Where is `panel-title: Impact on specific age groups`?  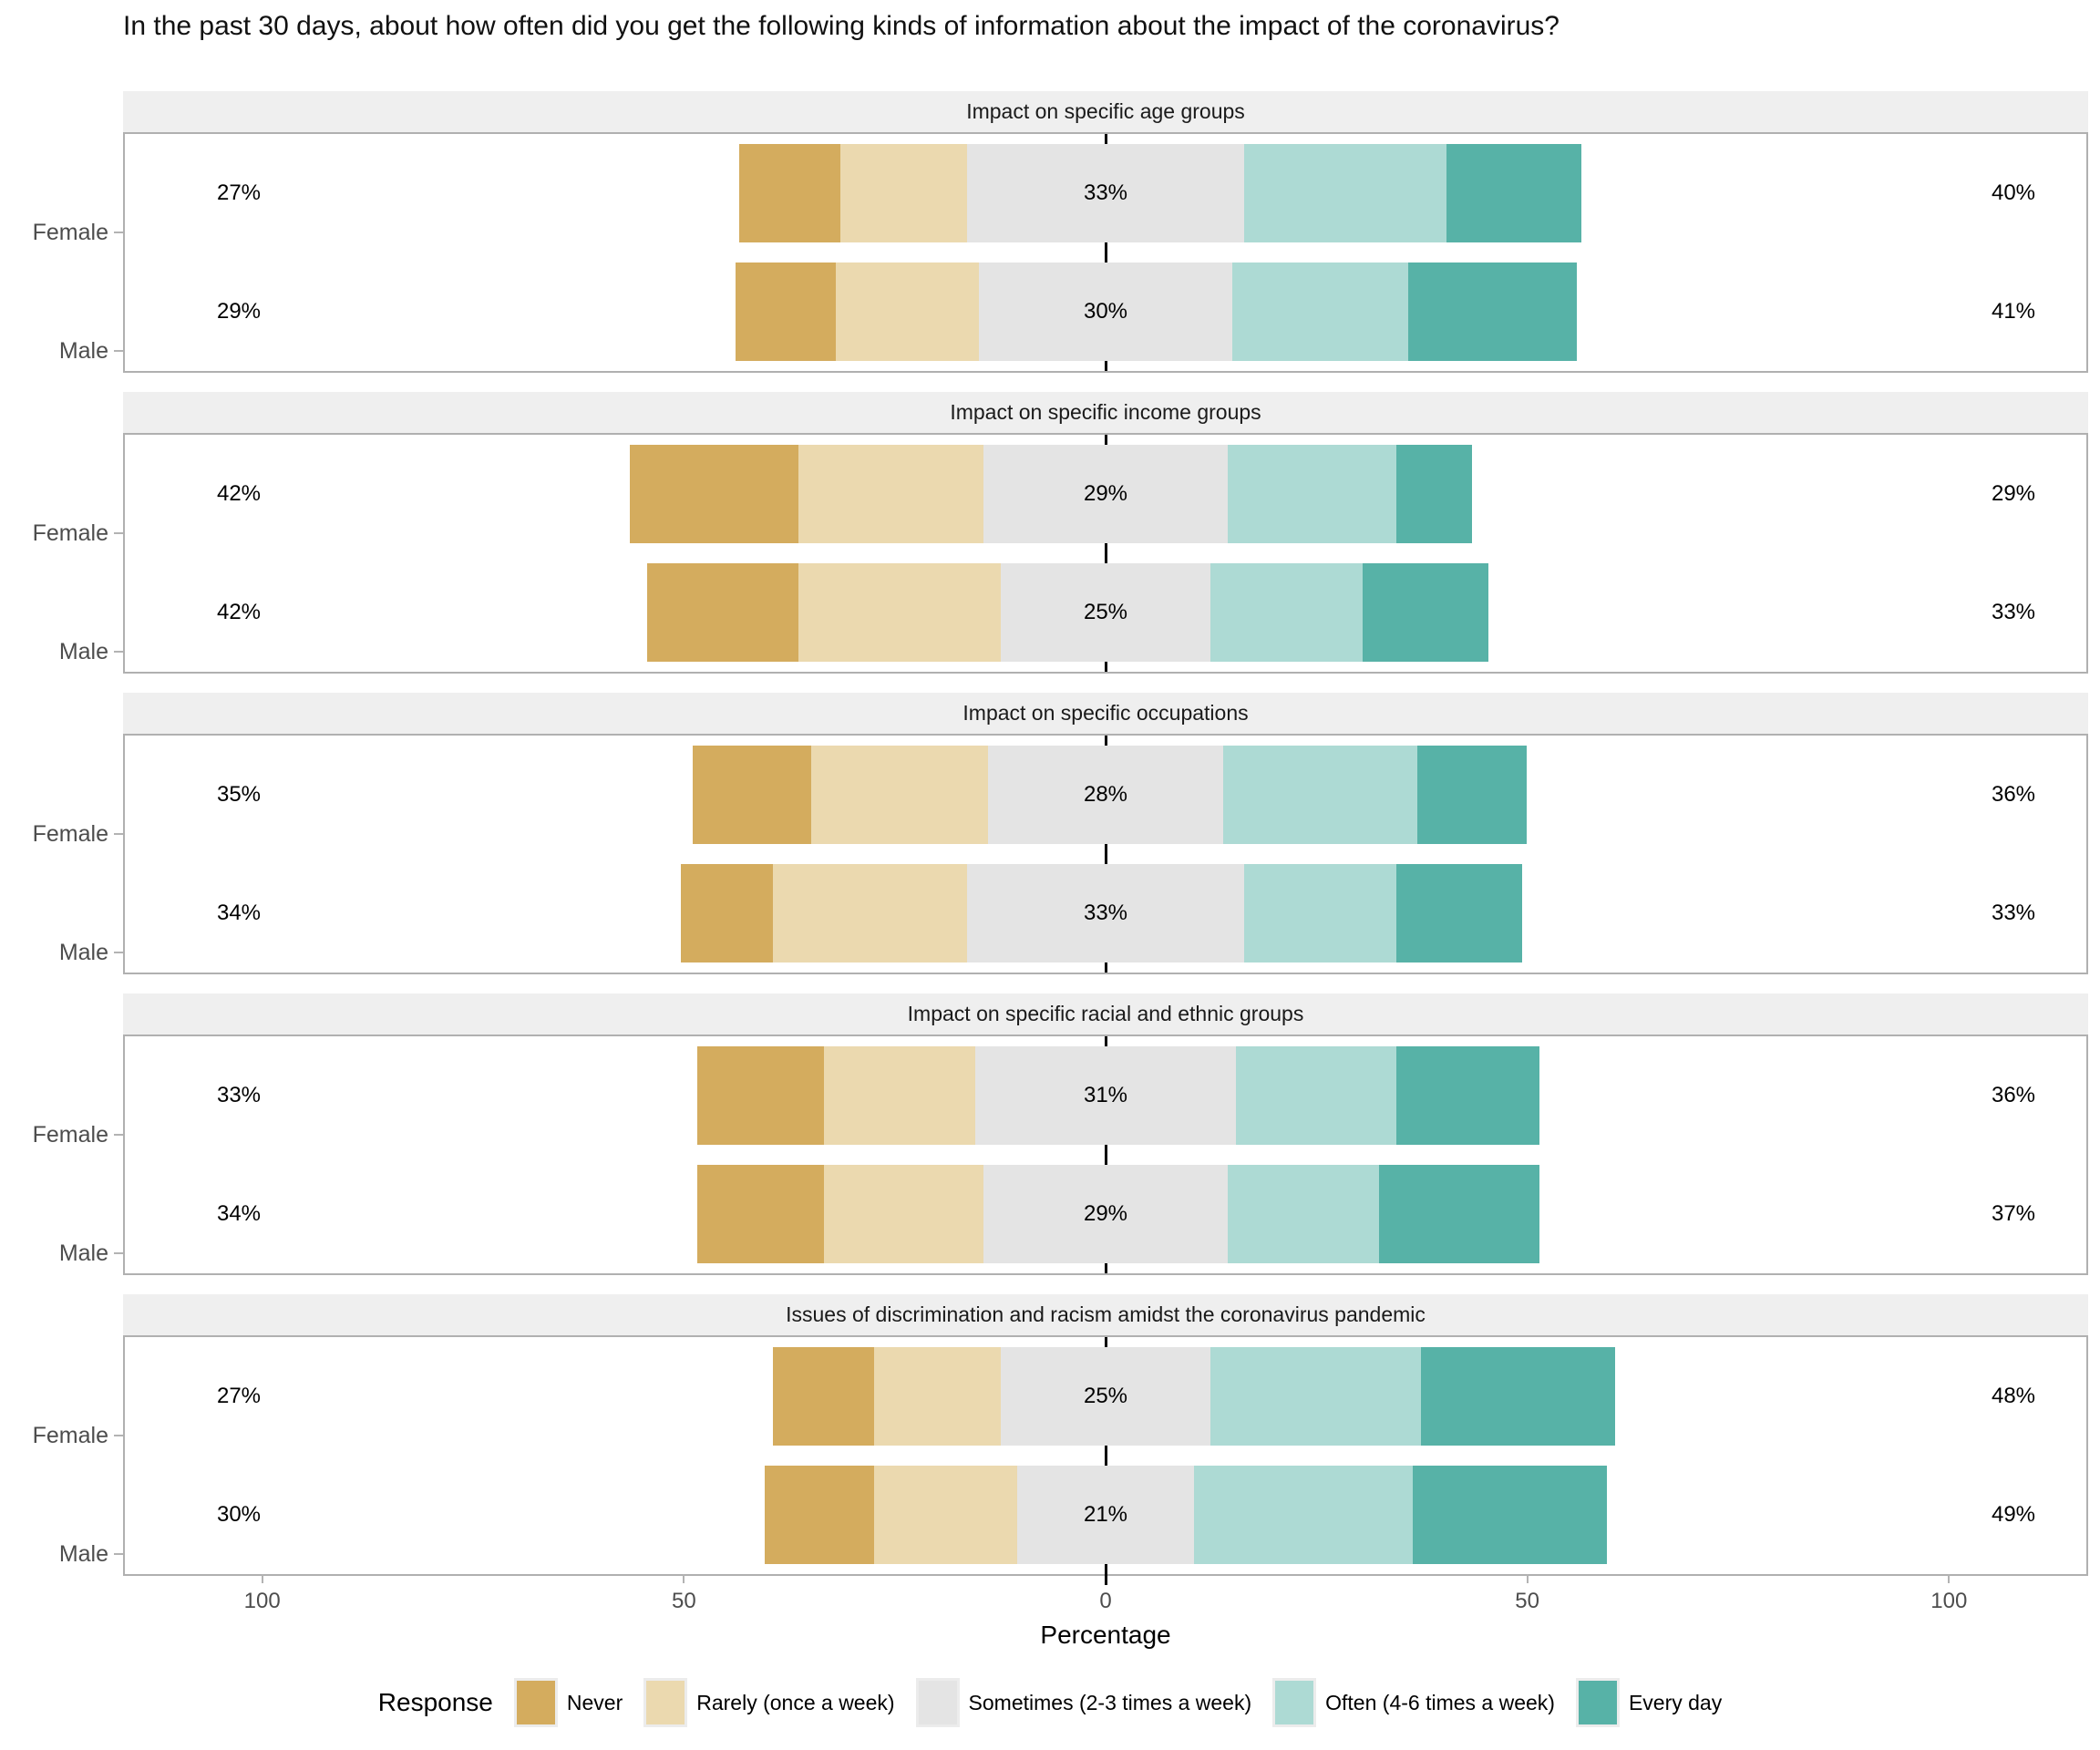
panel-title: Impact on specific age groups is located at coordinates (1105, 111).